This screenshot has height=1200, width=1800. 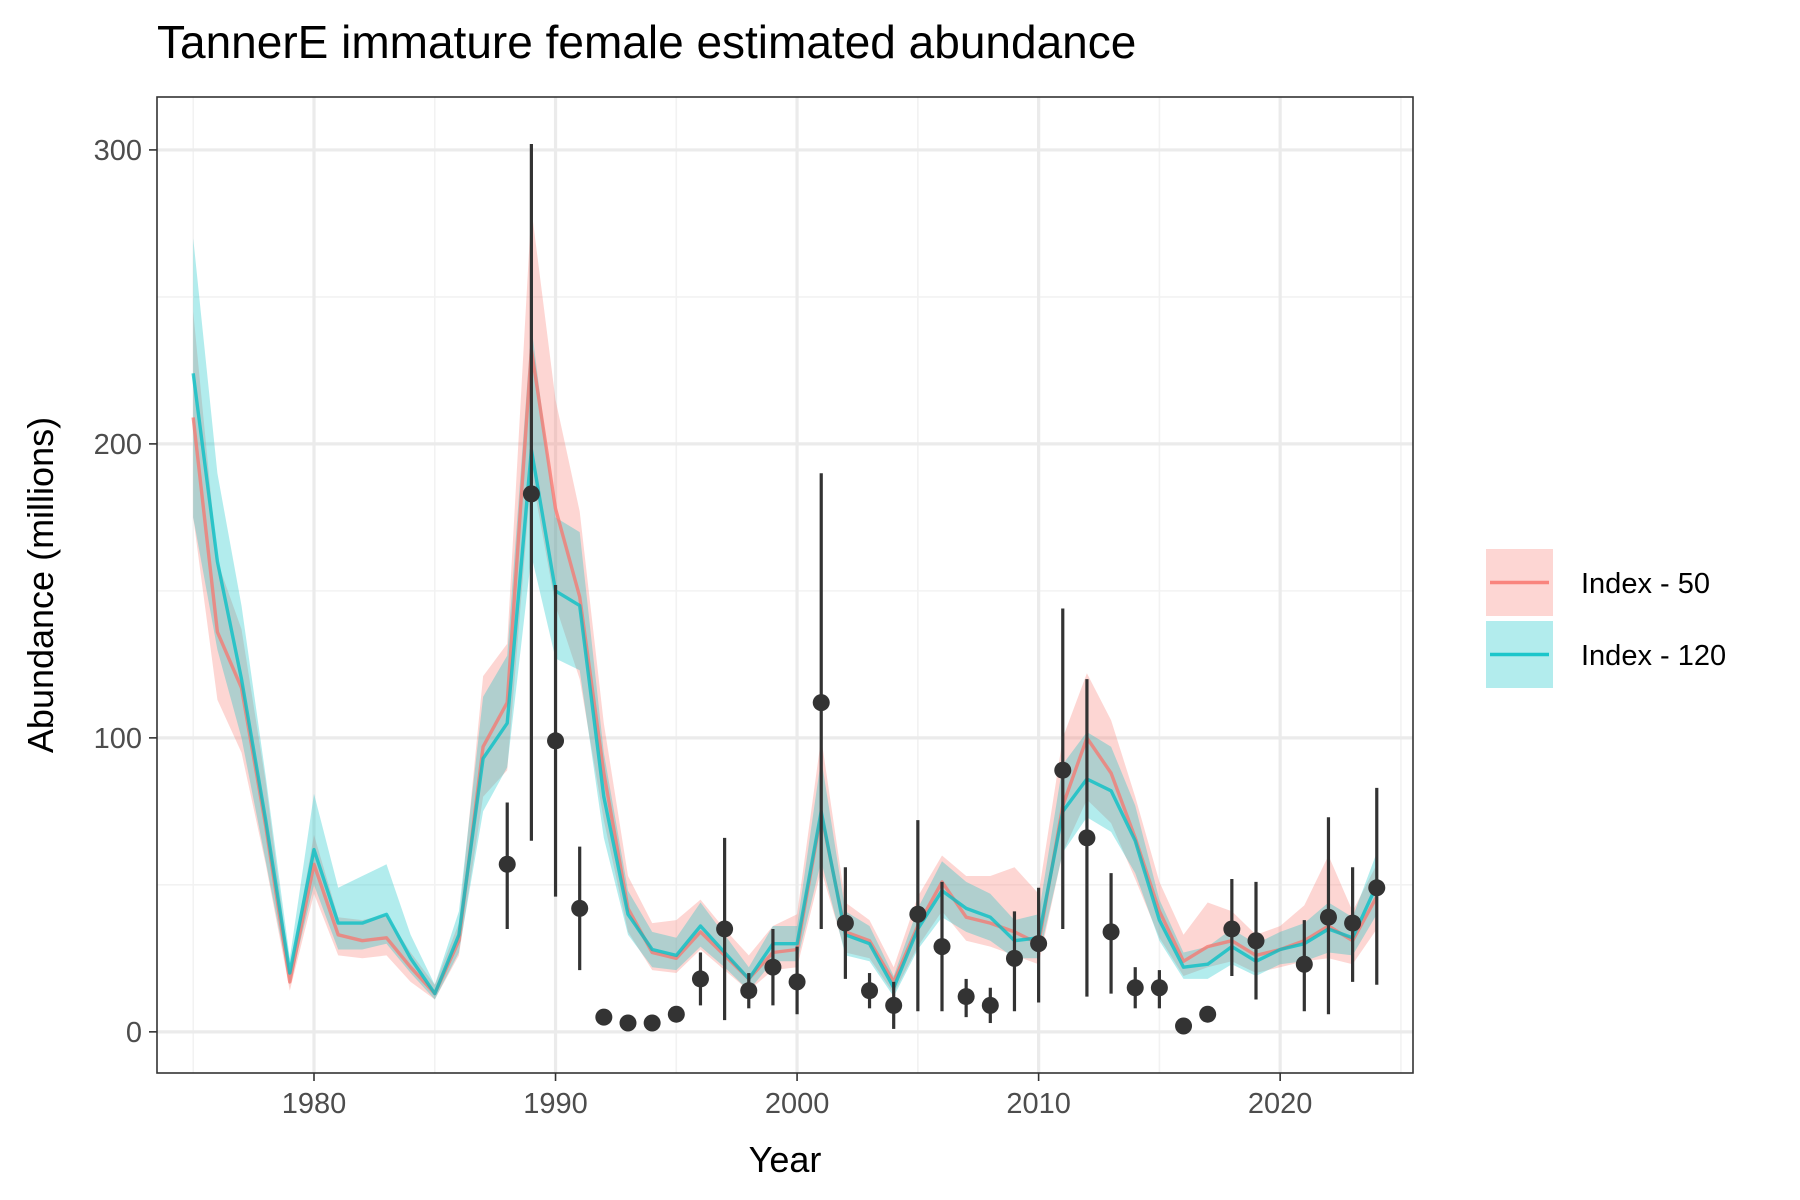 What do you see at coordinates (785, 1159) in the screenshot?
I see `x-axis-title: Year` at bounding box center [785, 1159].